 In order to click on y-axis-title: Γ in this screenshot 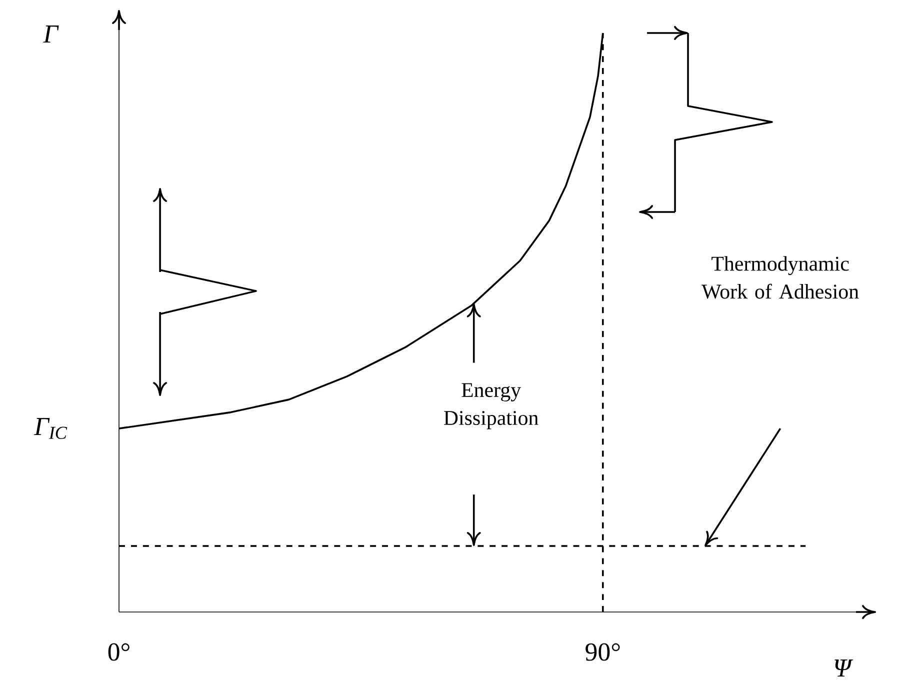, I will do `click(51, 34)`.